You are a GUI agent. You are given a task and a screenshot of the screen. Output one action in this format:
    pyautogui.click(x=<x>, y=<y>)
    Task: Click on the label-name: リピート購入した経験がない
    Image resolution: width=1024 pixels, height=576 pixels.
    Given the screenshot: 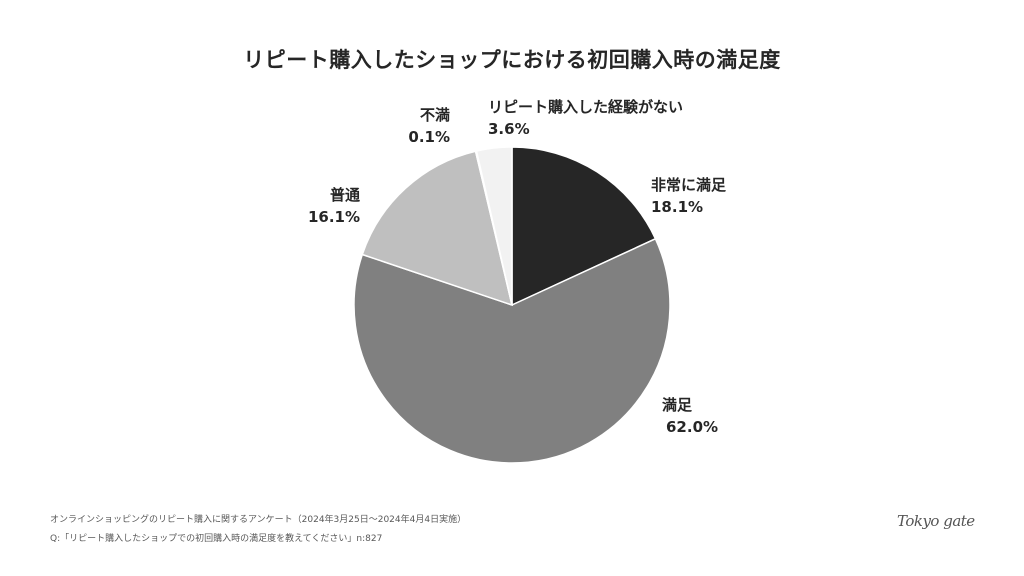 What is the action you would take?
    pyautogui.click(x=586, y=107)
    